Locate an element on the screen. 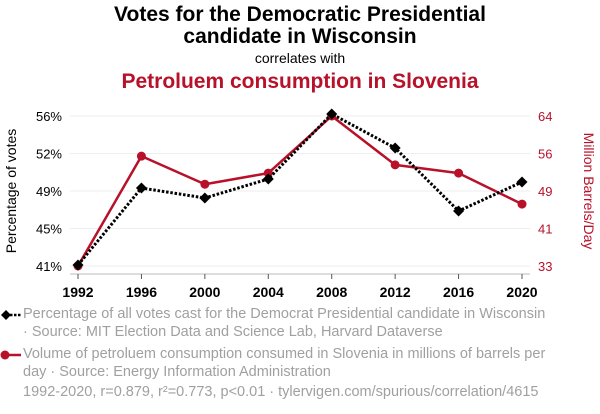 The height and width of the screenshot is (414, 600). x-tick-label: 2012 is located at coordinates (395, 292).